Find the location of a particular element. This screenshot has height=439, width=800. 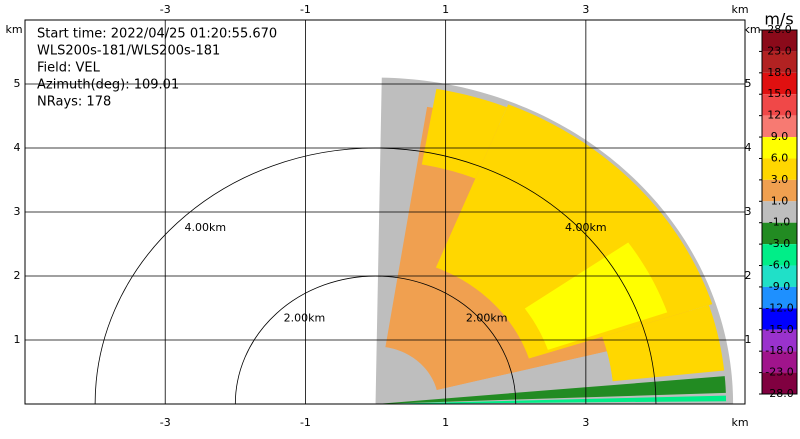

info-line: Start time: 2022/04/25 01:20:55.670 is located at coordinates (157, 34).